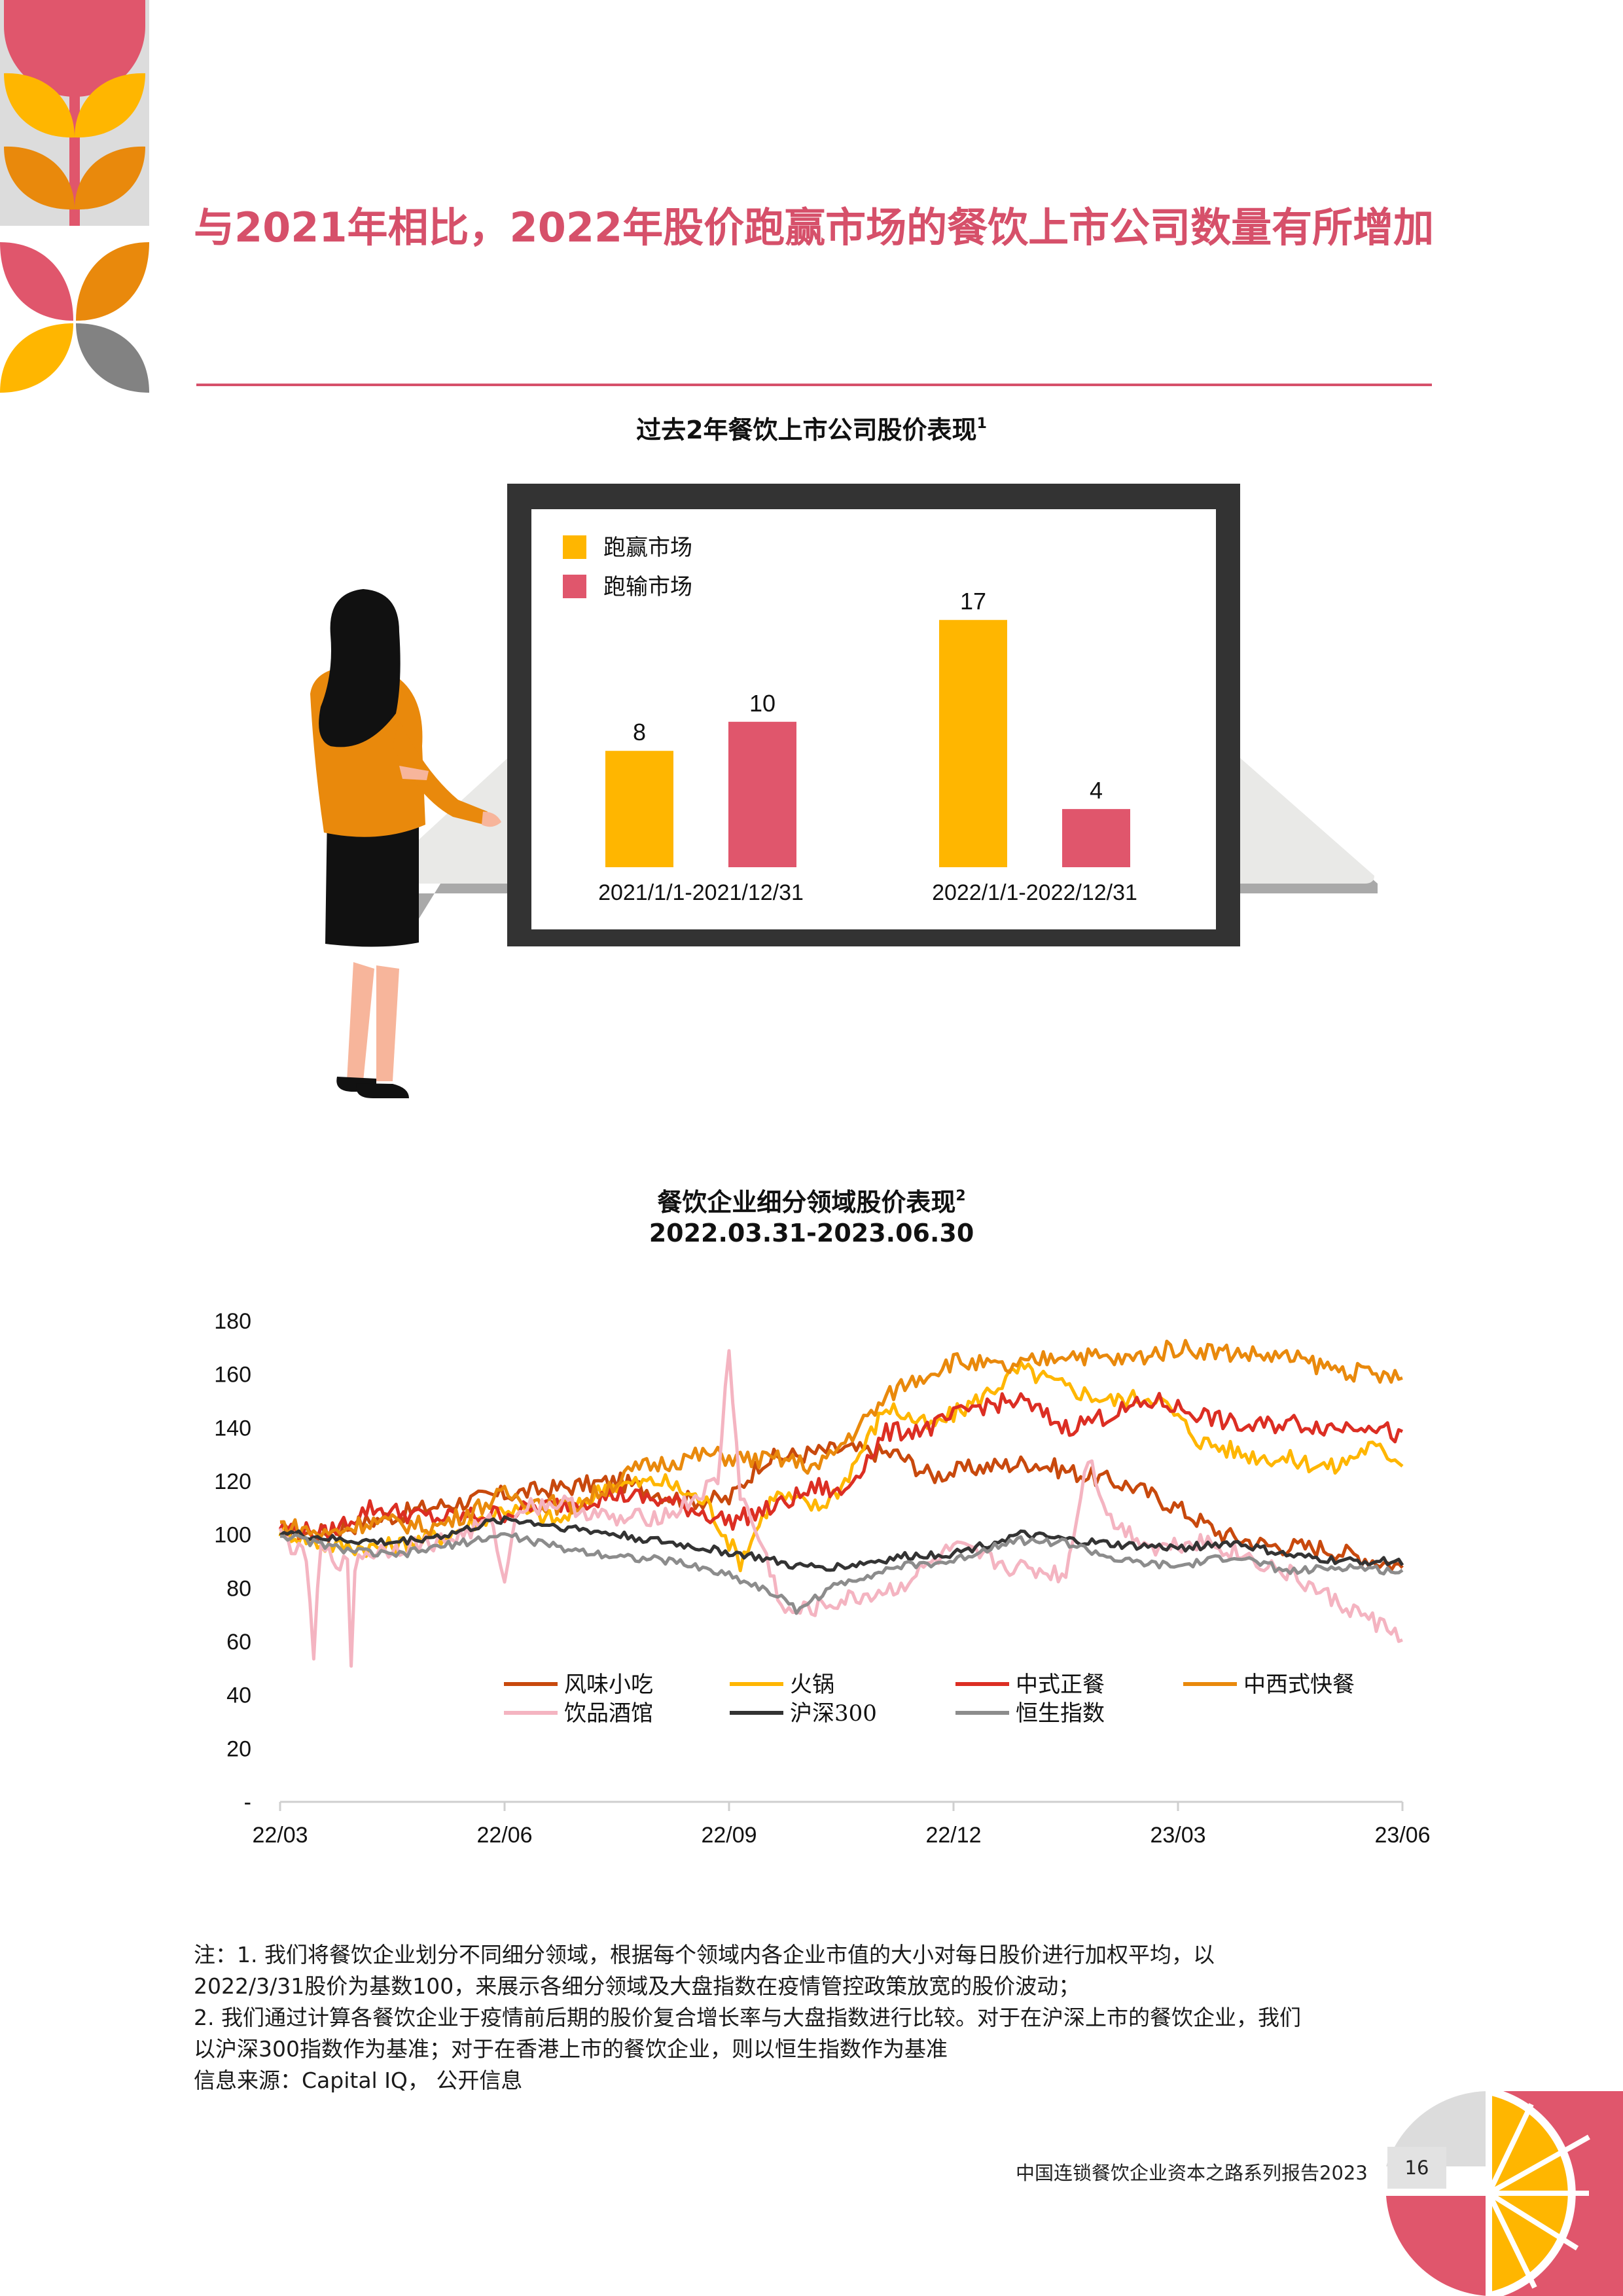 Image resolution: width=1623 pixels, height=2296 pixels. I want to click on legend-label: 饮品酒馆, so click(608, 1713).